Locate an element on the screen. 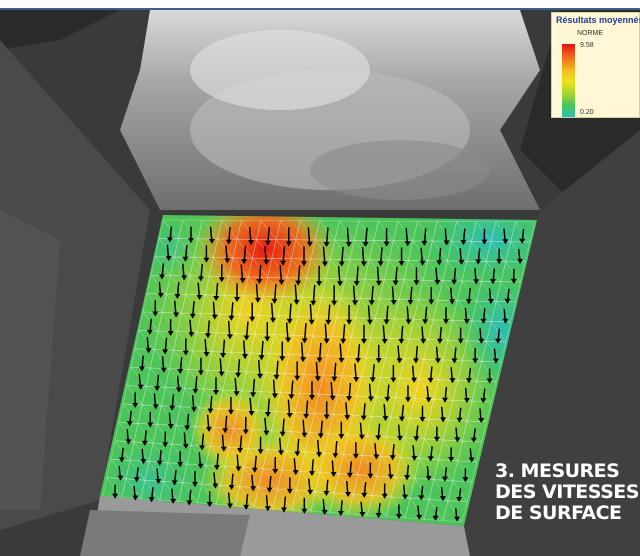 The image size is (640, 556). top-rule is located at coordinates (320, 5).